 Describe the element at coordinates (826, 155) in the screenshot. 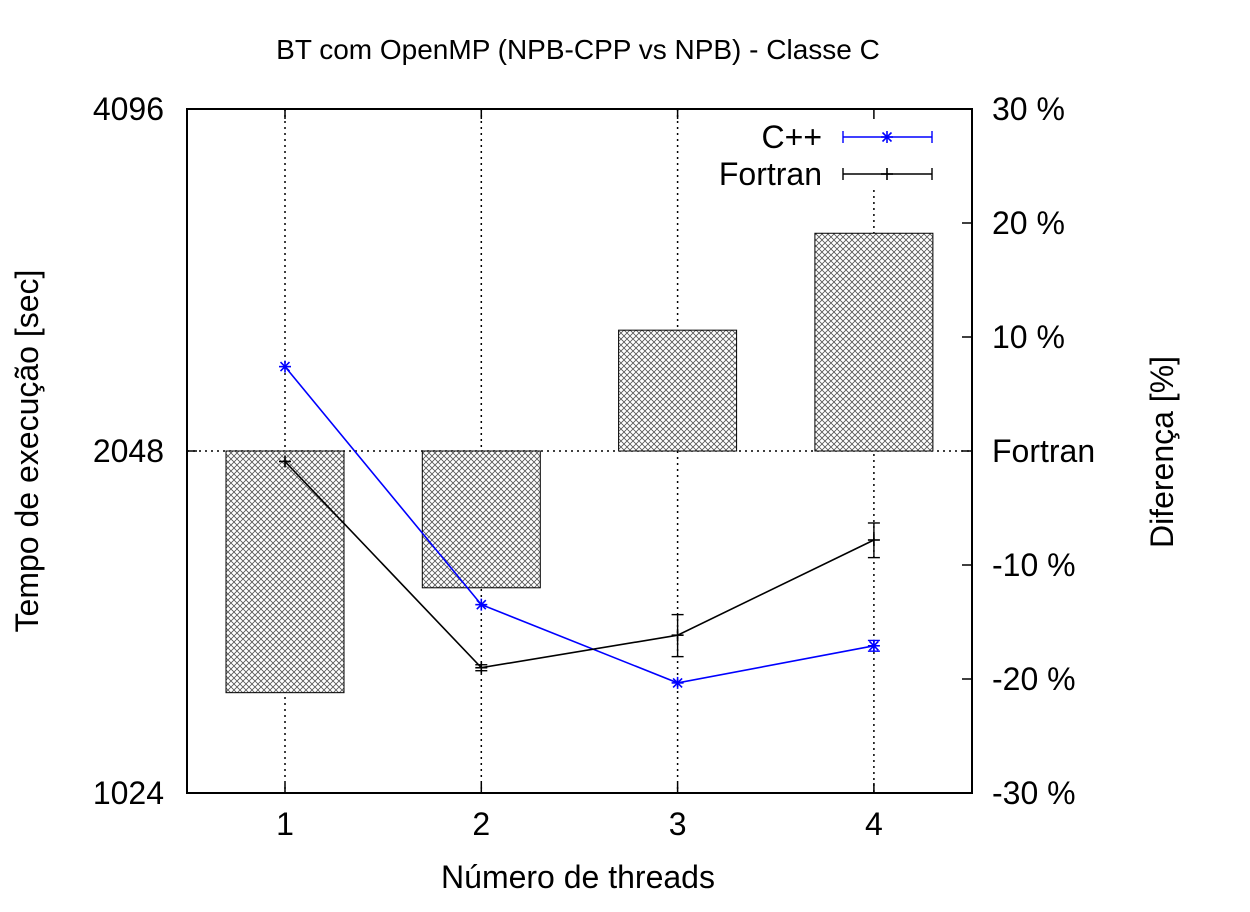

I see `legend: C++Fortran` at that location.